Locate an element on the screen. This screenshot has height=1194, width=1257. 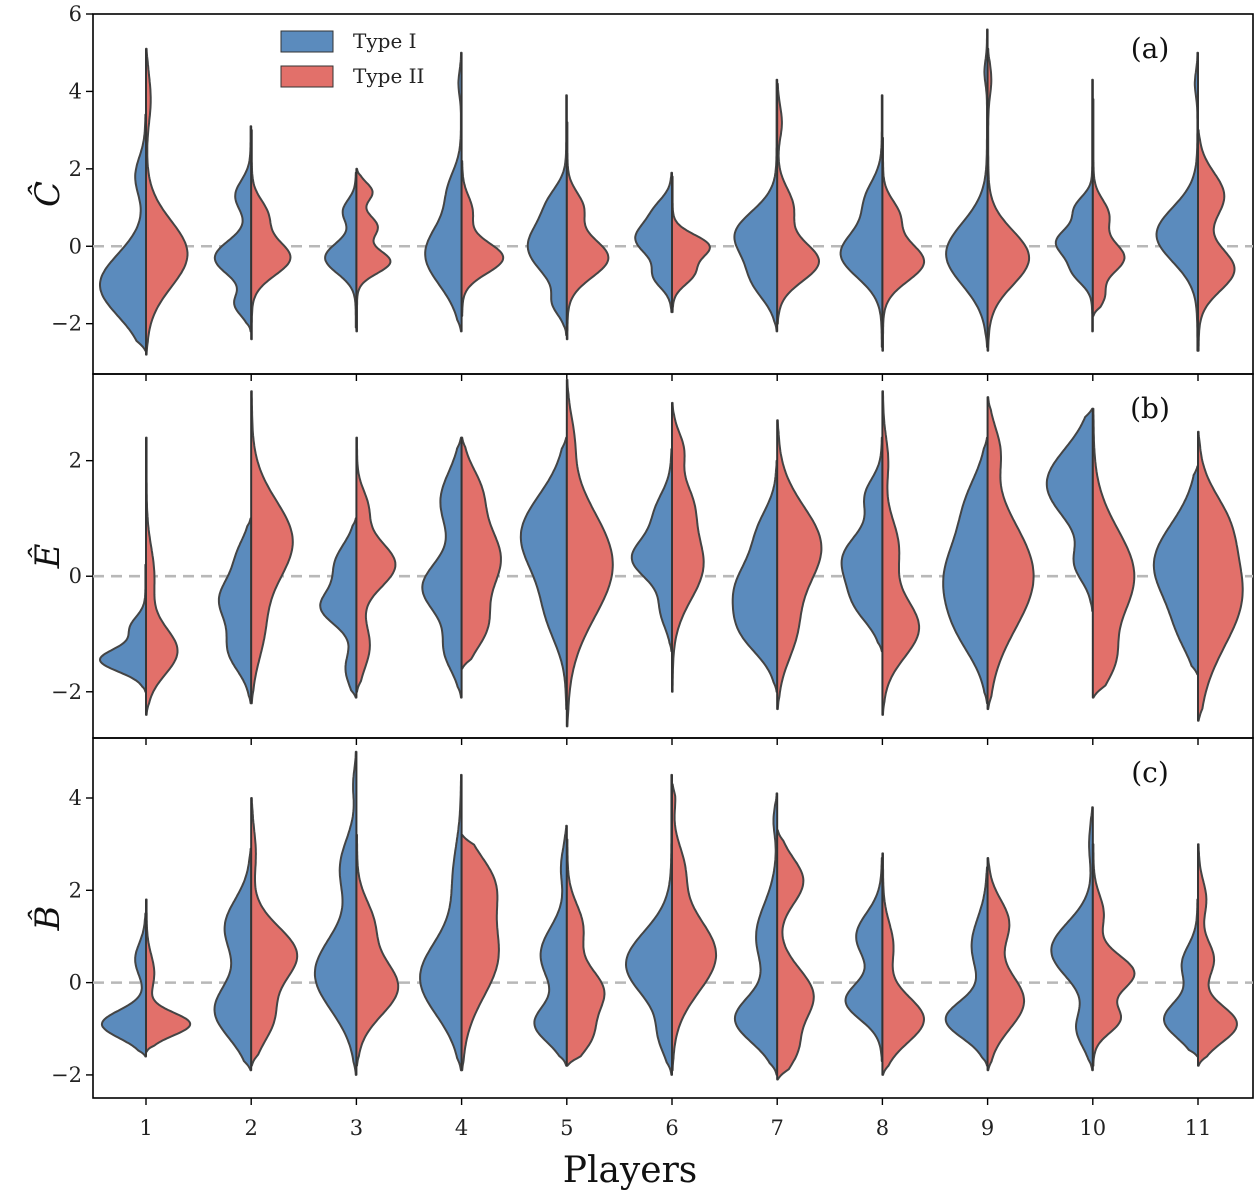
y-axis-label: Ĉ is located at coordinates (47, 194).